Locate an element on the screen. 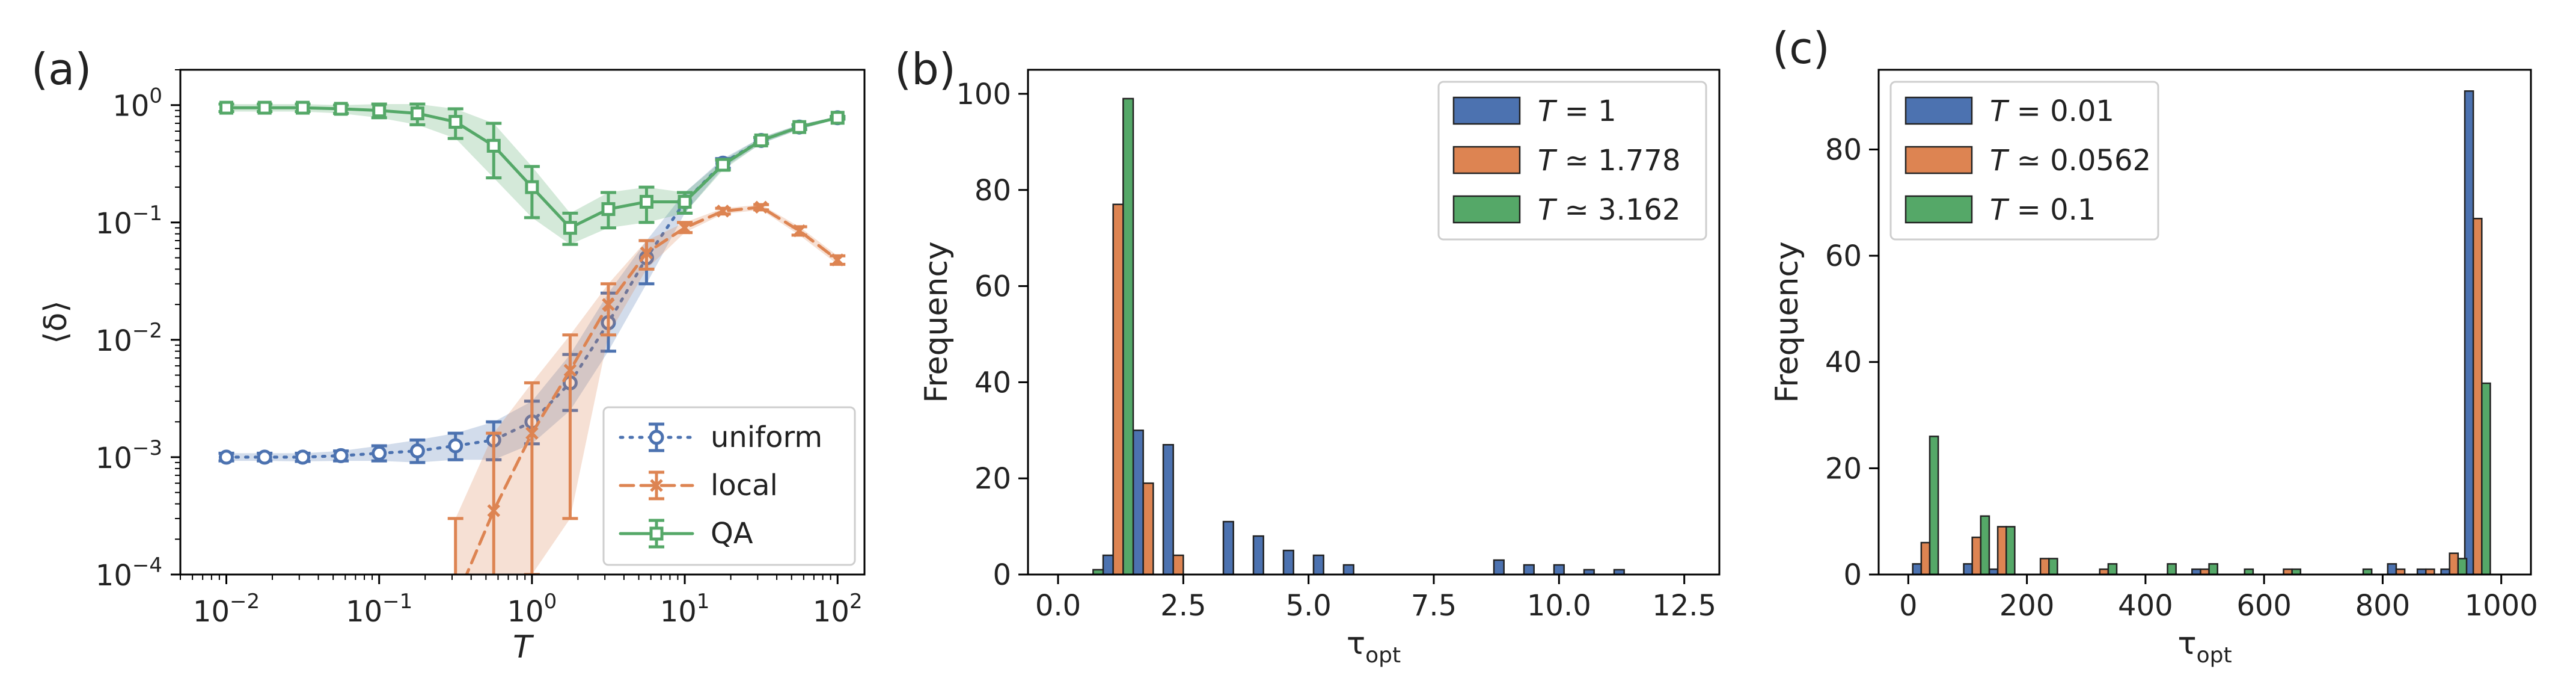 The height and width of the screenshot is (681, 2576). x-tick-label: 800 is located at coordinates (2383, 606).